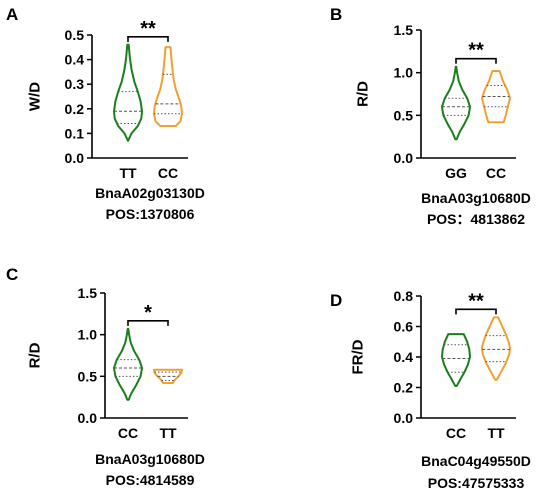 The width and height of the screenshot is (550, 496). I want to click on significance-marker: *, so click(148, 313).